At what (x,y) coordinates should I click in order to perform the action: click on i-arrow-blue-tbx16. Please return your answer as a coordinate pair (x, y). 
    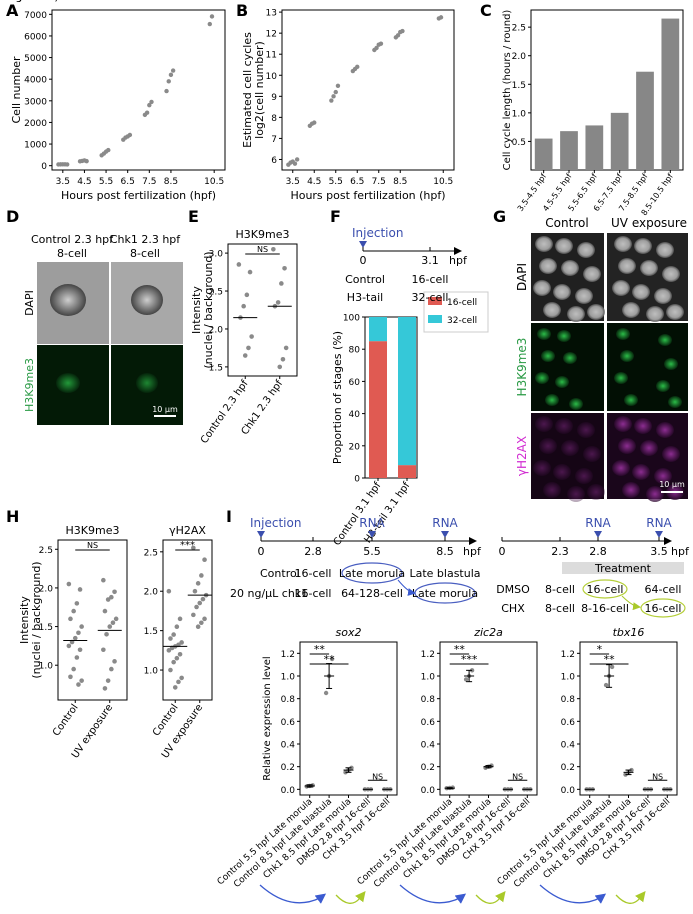
    Looking at the image, I should click on (573, 894).